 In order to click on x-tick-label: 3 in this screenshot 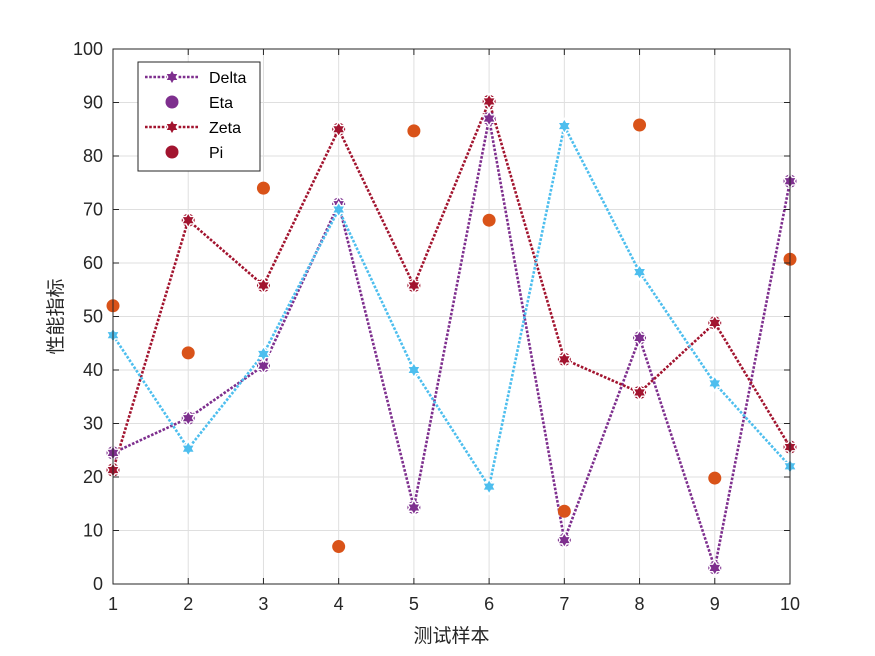, I will do `click(263, 604)`.